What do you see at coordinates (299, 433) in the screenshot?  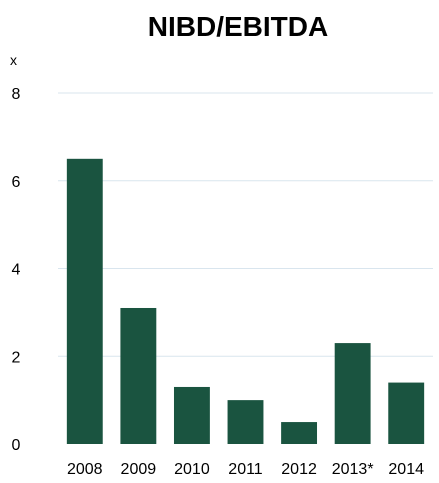 I see `bar-2012` at bounding box center [299, 433].